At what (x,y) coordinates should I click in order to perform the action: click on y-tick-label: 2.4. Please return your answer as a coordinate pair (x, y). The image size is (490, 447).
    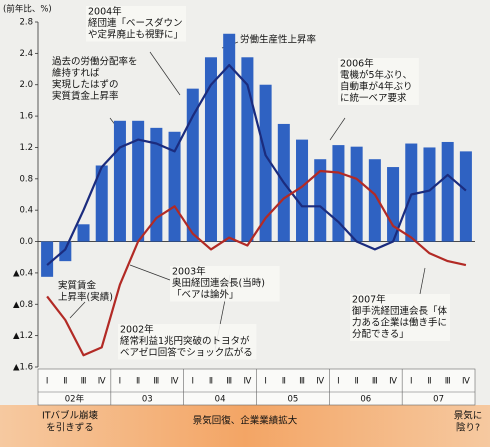
    Looking at the image, I should click on (26, 54).